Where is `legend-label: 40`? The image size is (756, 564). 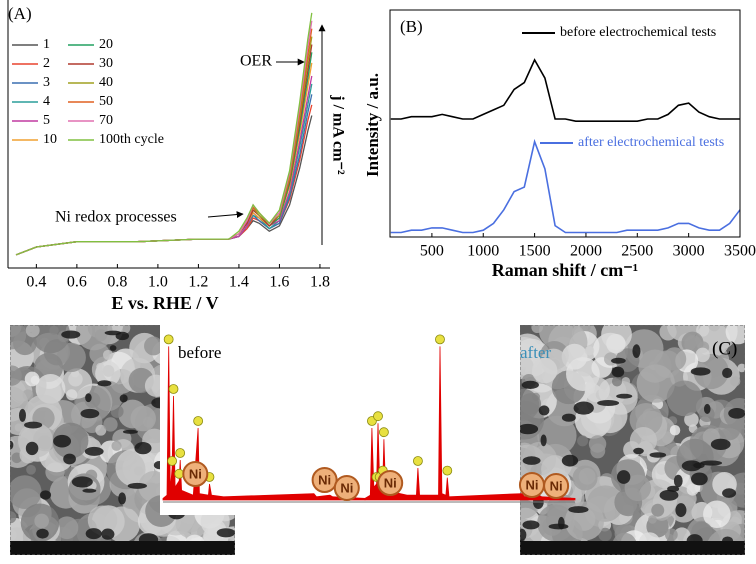 legend-label: 40 is located at coordinates (106, 82).